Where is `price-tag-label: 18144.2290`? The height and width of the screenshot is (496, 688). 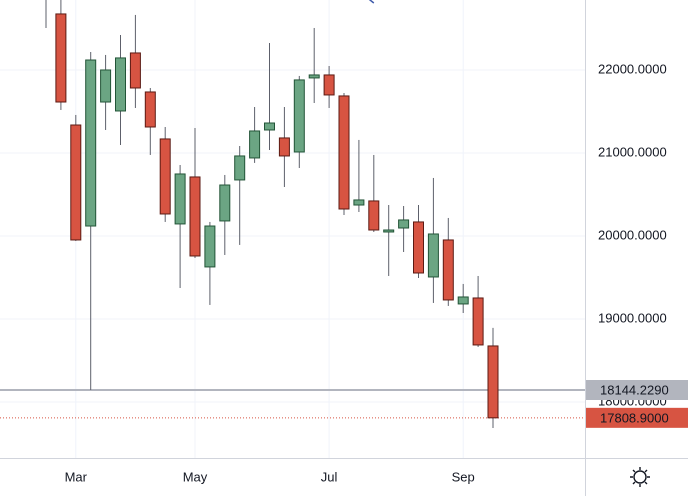
price-tag-label: 18144.2290 is located at coordinates (634, 389).